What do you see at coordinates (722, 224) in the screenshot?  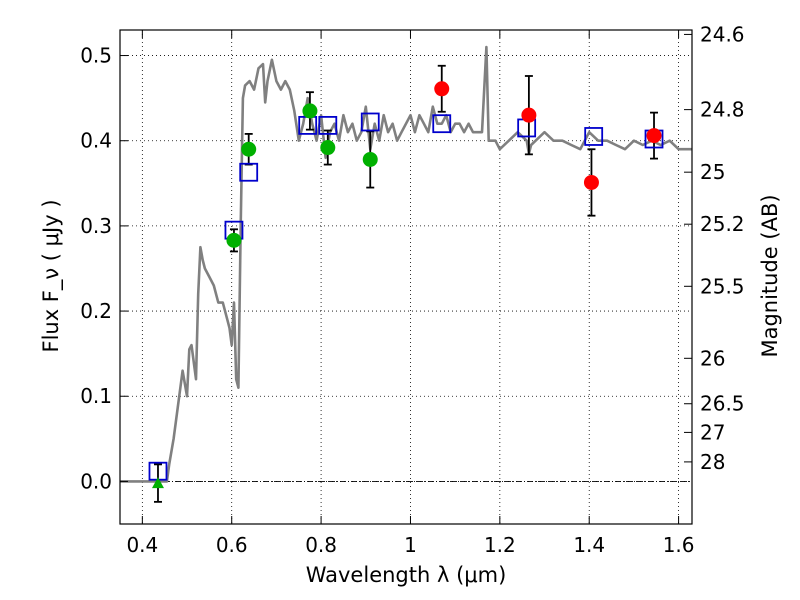 I see `y2-tick-label-3: 25.2` at bounding box center [722, 224].